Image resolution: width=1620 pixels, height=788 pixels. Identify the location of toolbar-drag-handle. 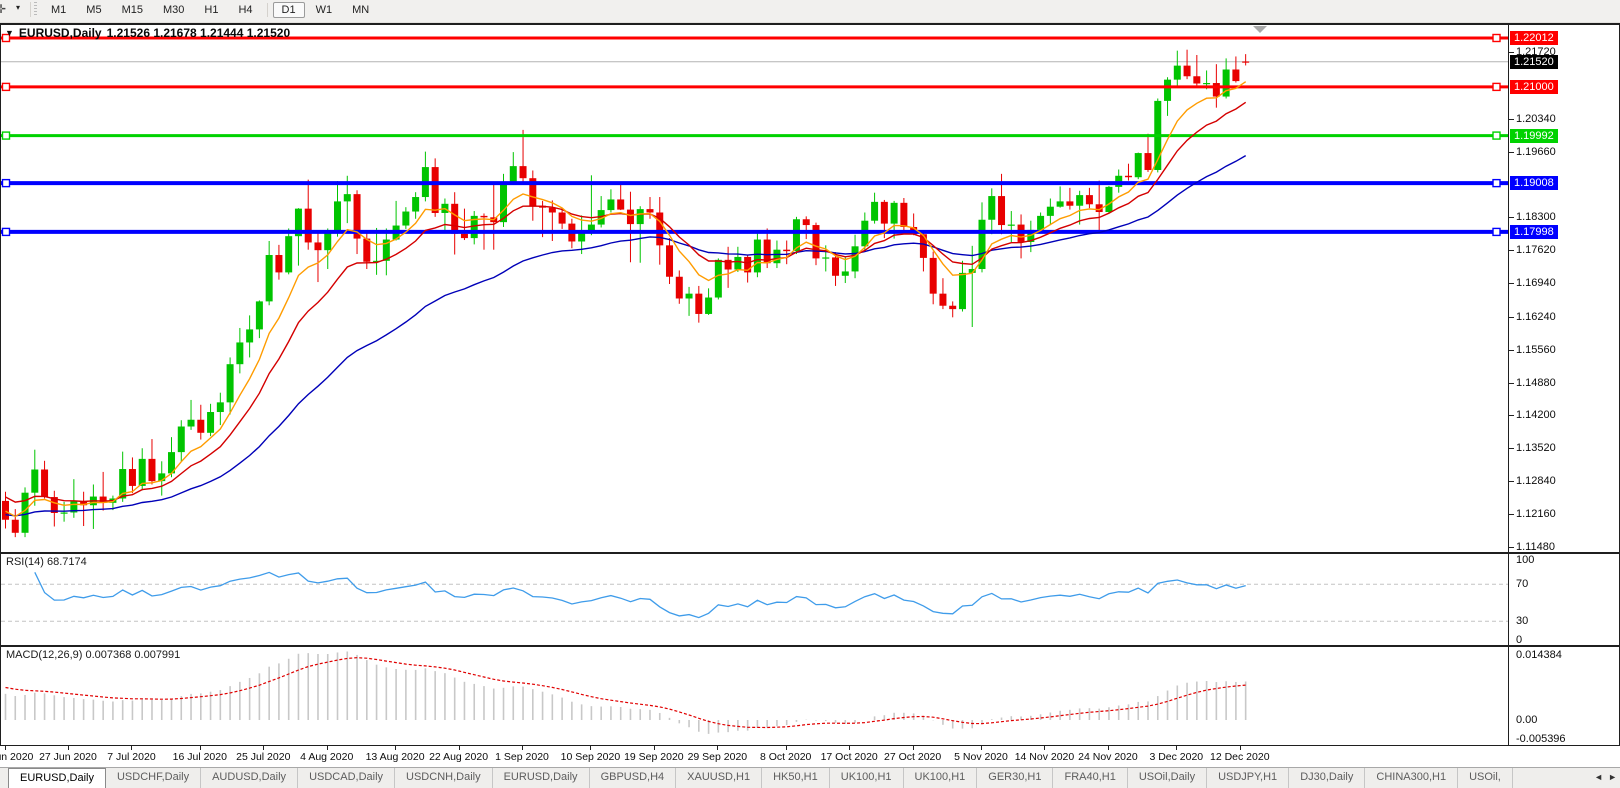
(35, 9).